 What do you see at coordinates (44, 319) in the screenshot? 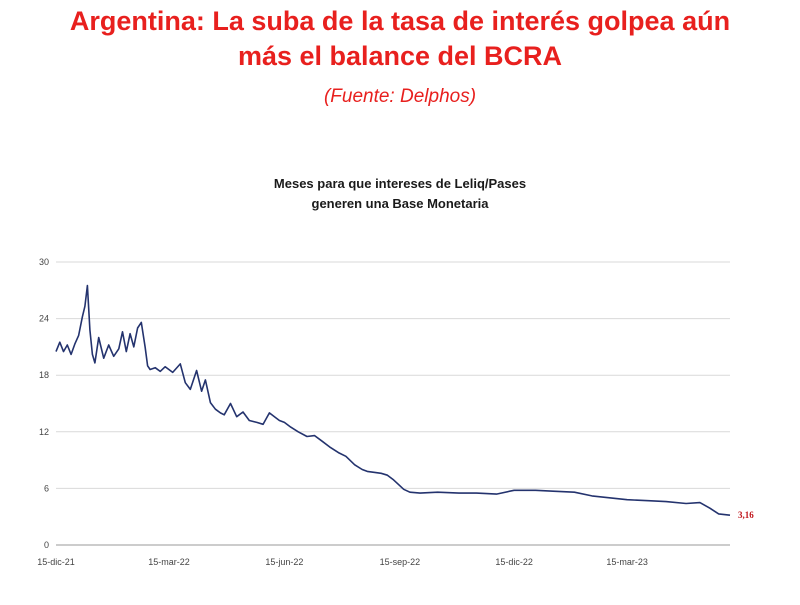
I see `y-tick-label: 24` at bounding box center [44, 319].